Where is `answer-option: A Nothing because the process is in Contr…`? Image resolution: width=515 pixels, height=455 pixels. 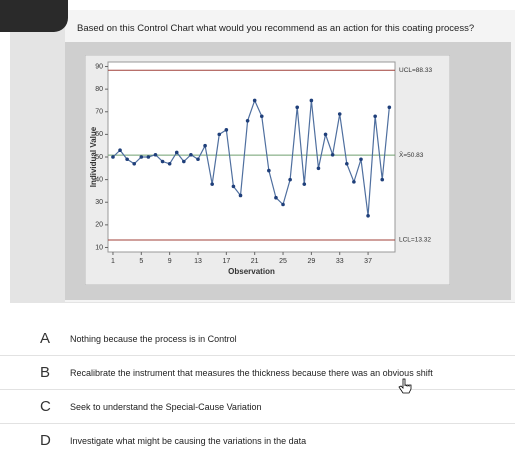
answer-option: A Nothing because the process is in Contr… is located at coordinates (257, 339).